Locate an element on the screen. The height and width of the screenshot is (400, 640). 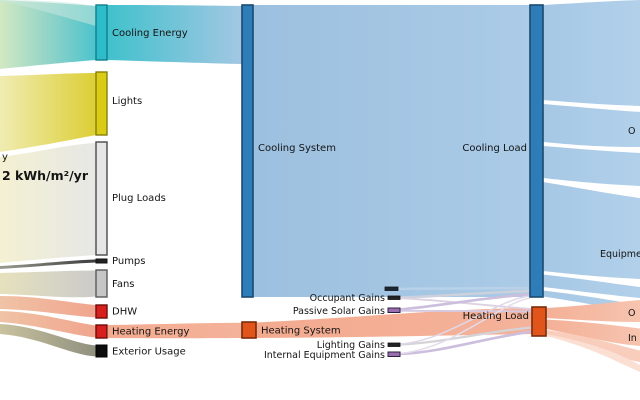
node-cooling-system is located at coordinates (247, 151).